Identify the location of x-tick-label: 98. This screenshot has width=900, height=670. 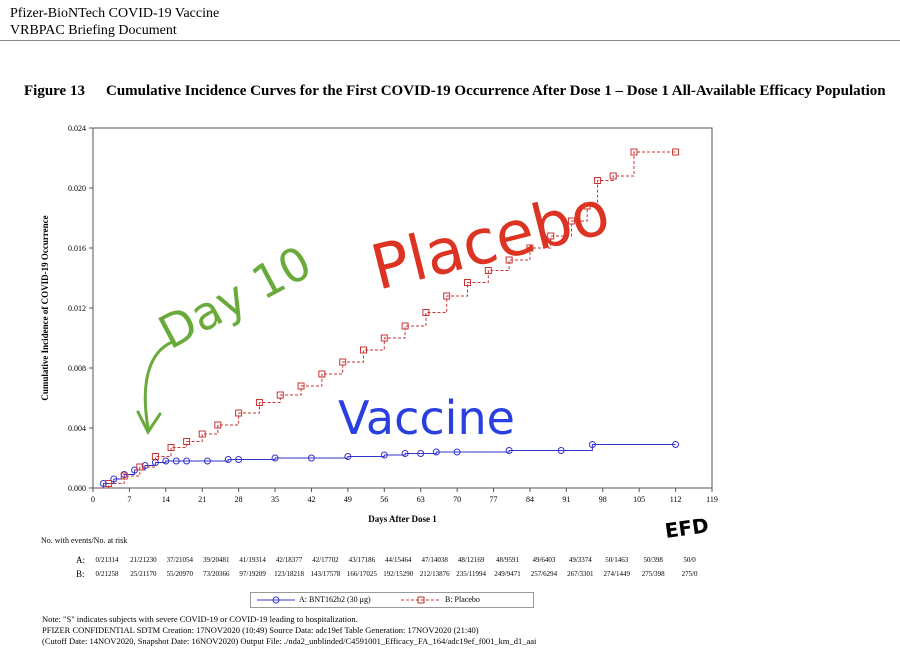
(603, 499).